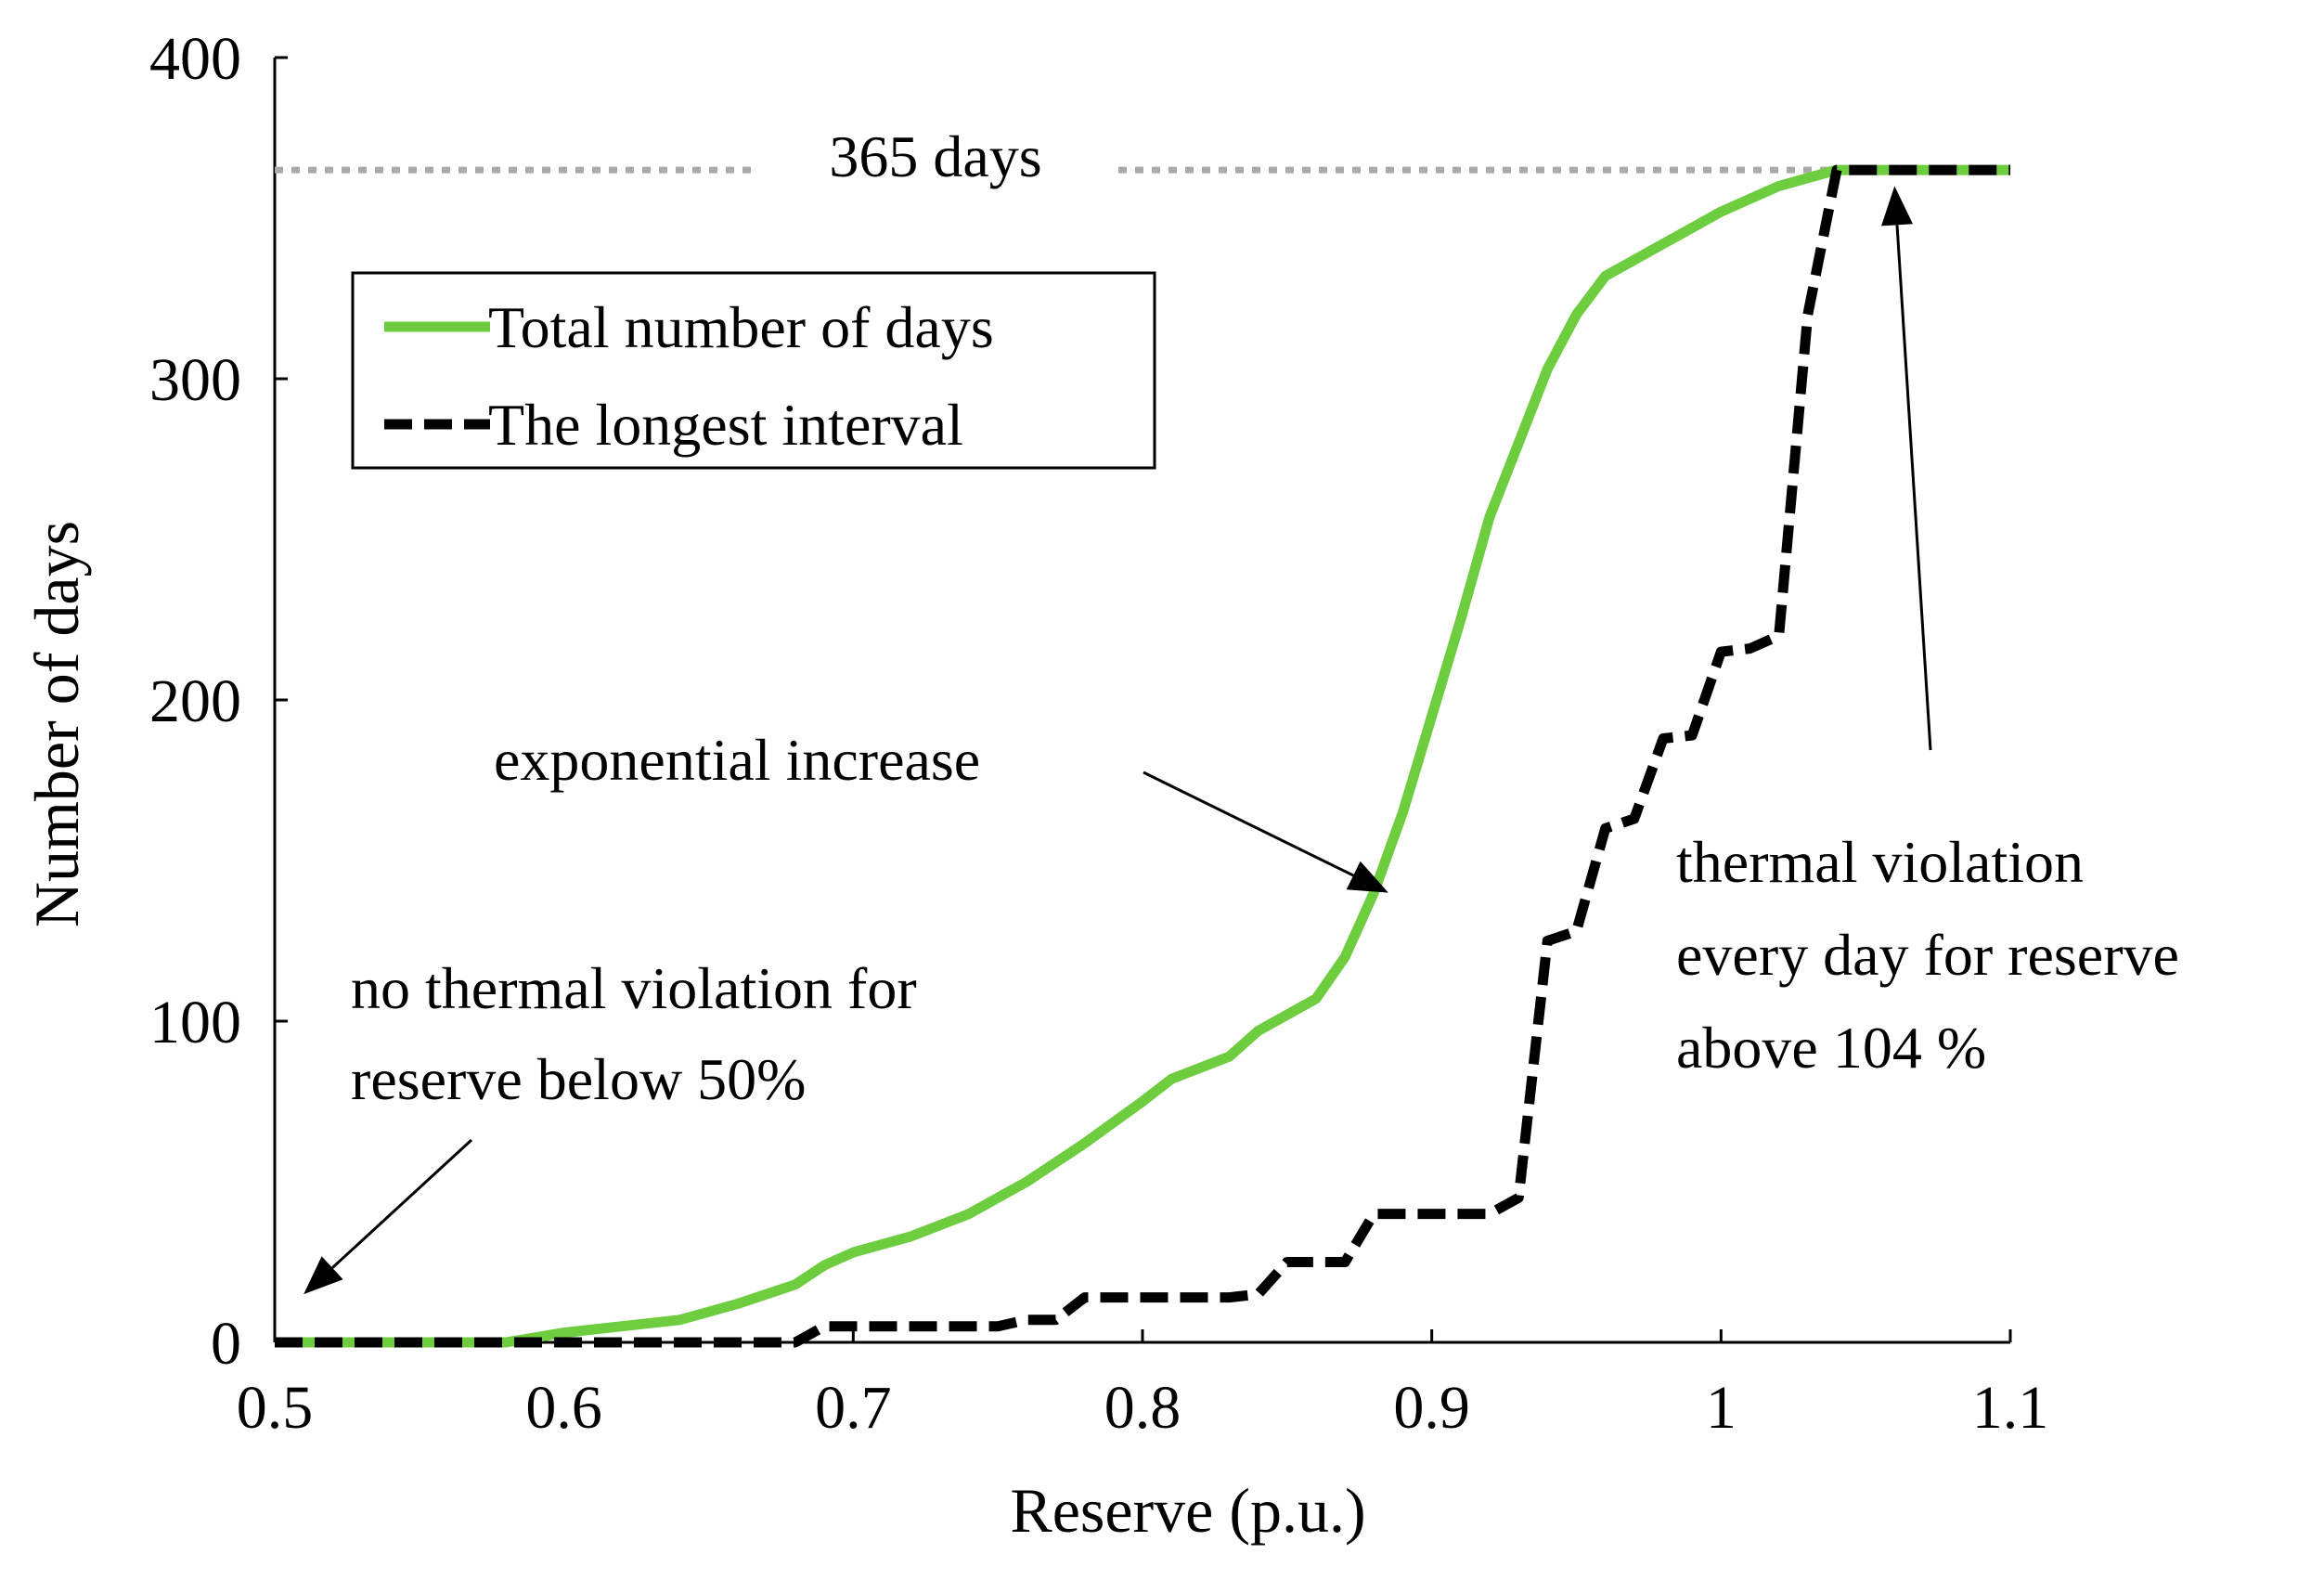 This screenshot has width=2324, height=1580. Describe the element at coordinates (853, 1408) in the screenshot. I see `x-tick-label: 0.7` at that location.